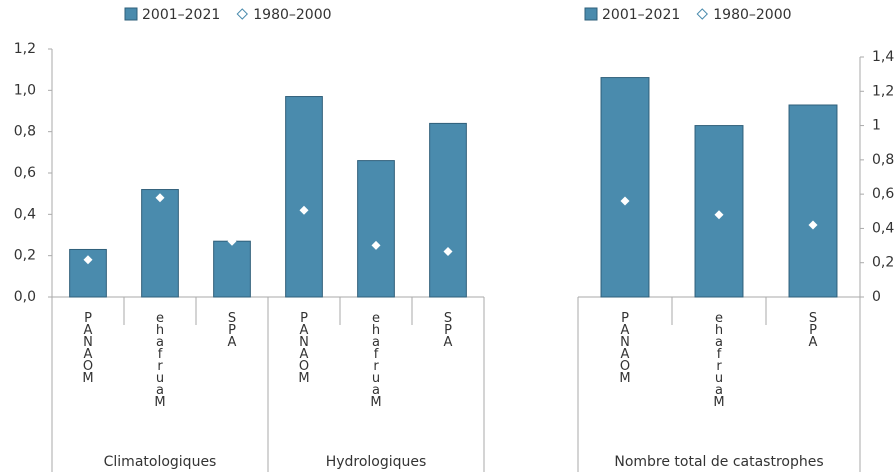 This screenshot has width=895, height=472. I want to click on group-label: Climatologiques, so click(160, 462).